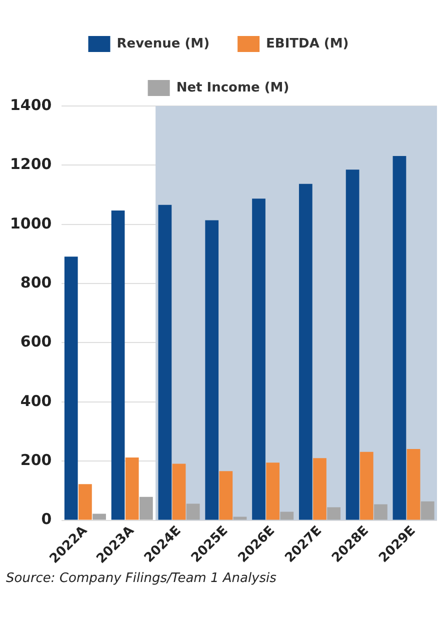 The height and width of the screenshot is (619, 439). Describe the element at coordinates (31, 105) in the screenshot. I see `y-tick-label: 1400` at that location.